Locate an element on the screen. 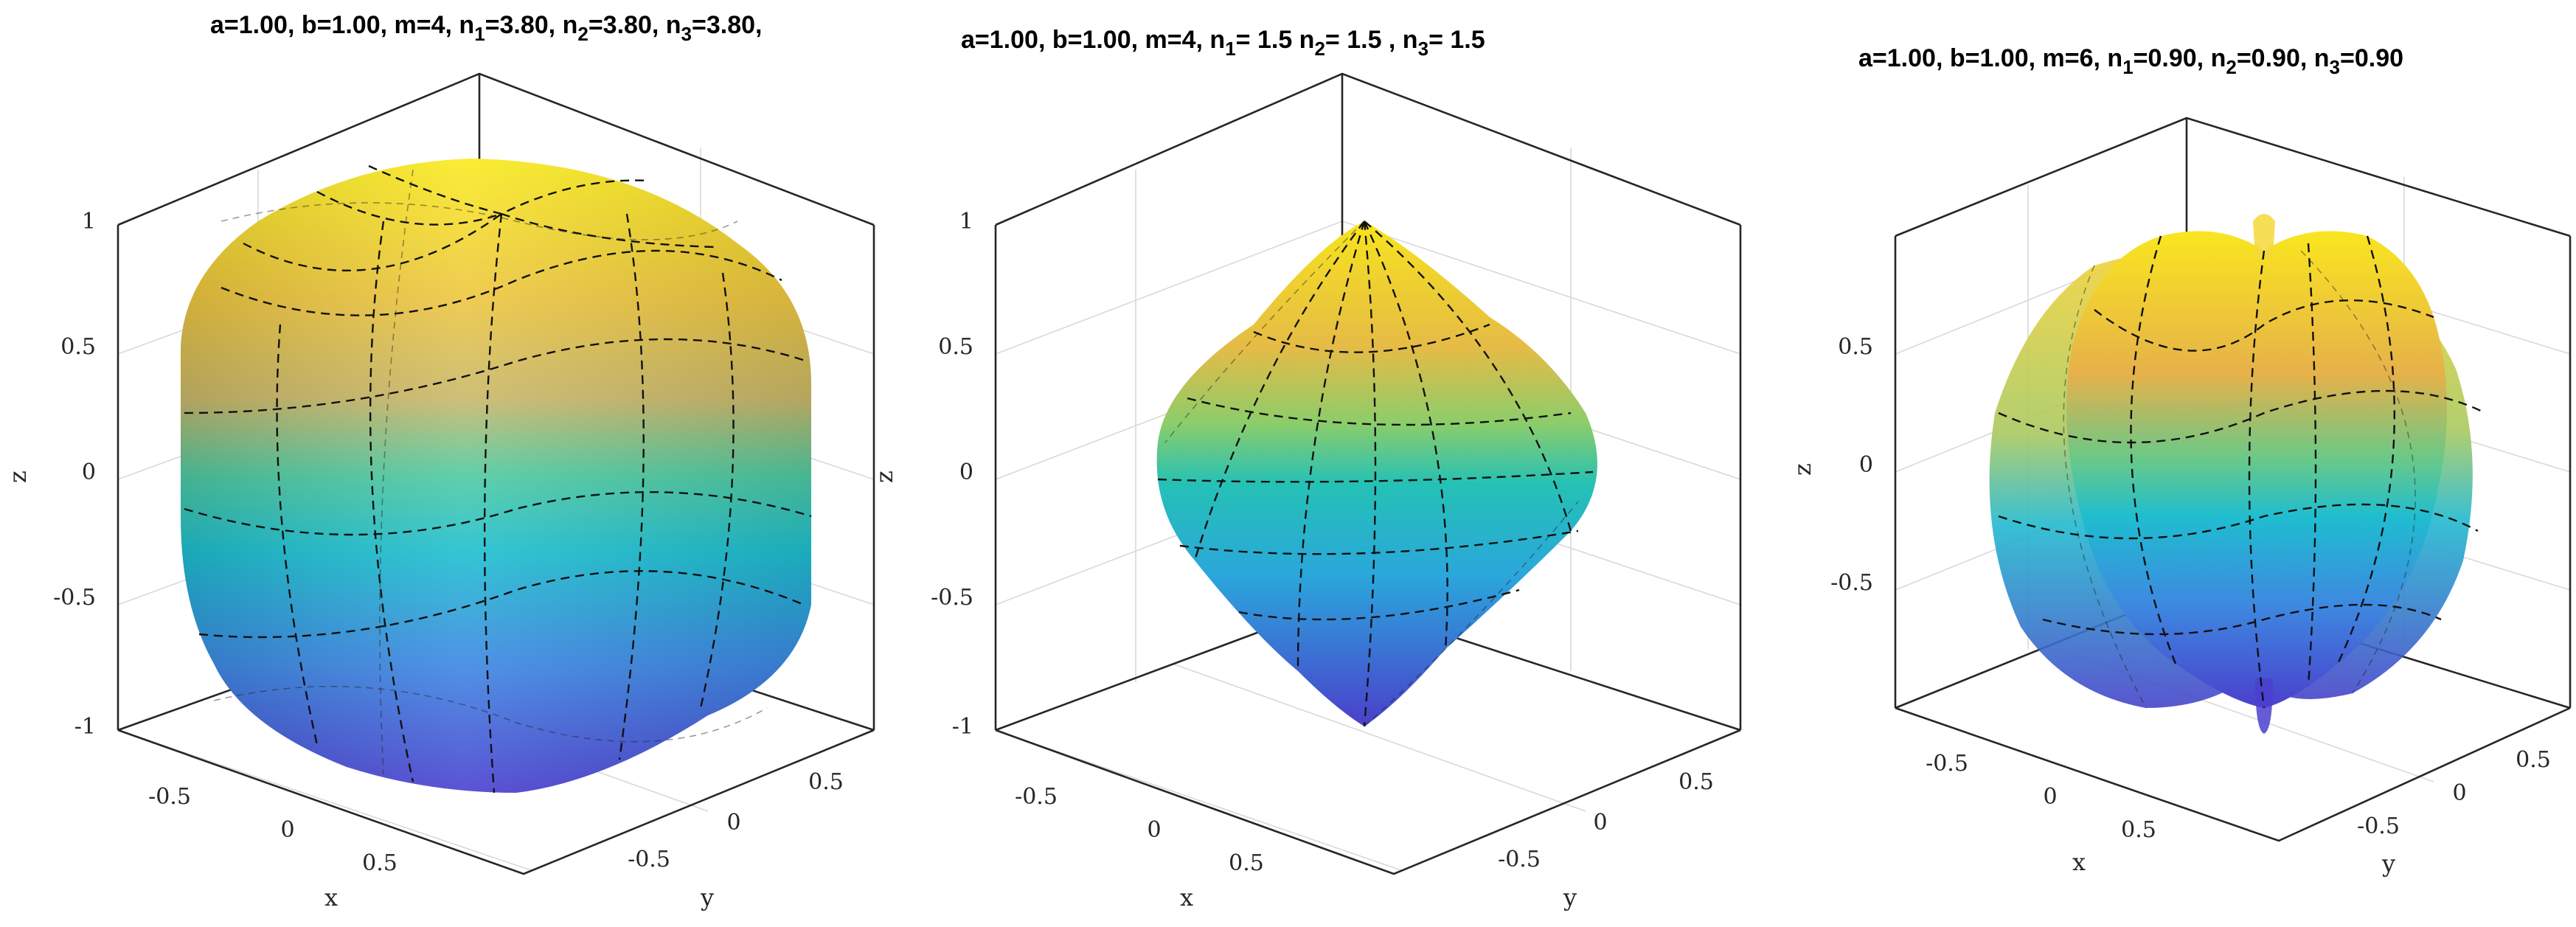 Image resolution: width=2576 pixels, height=927 pixels. chart-2-y-ticks: 0.5 0 -0.5 is located at coordinates (1606, 820).